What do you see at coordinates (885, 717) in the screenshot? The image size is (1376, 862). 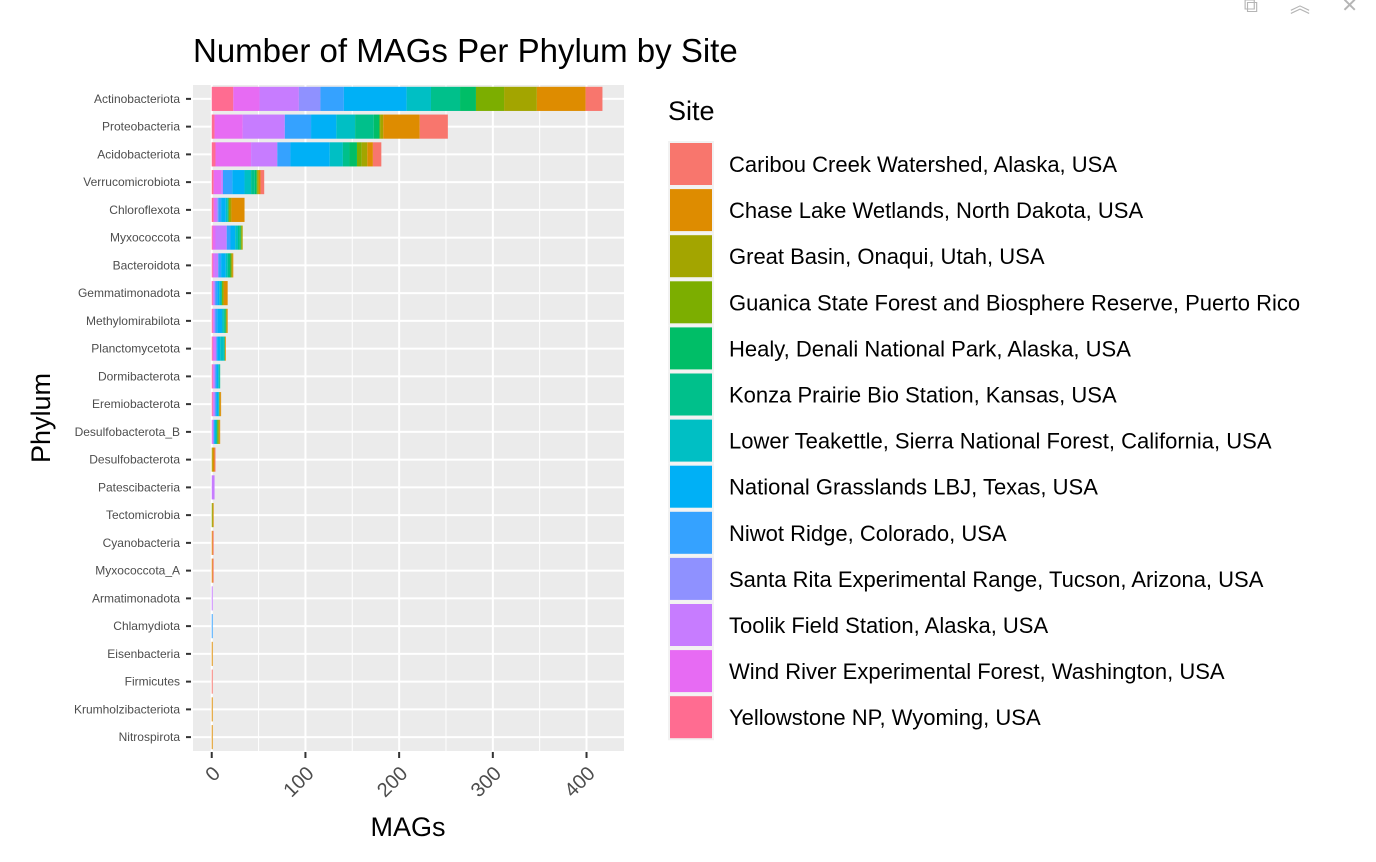 I see `legend-label: Yellowstone NP, Wyoming, USA` at bounding box center [885, 717].